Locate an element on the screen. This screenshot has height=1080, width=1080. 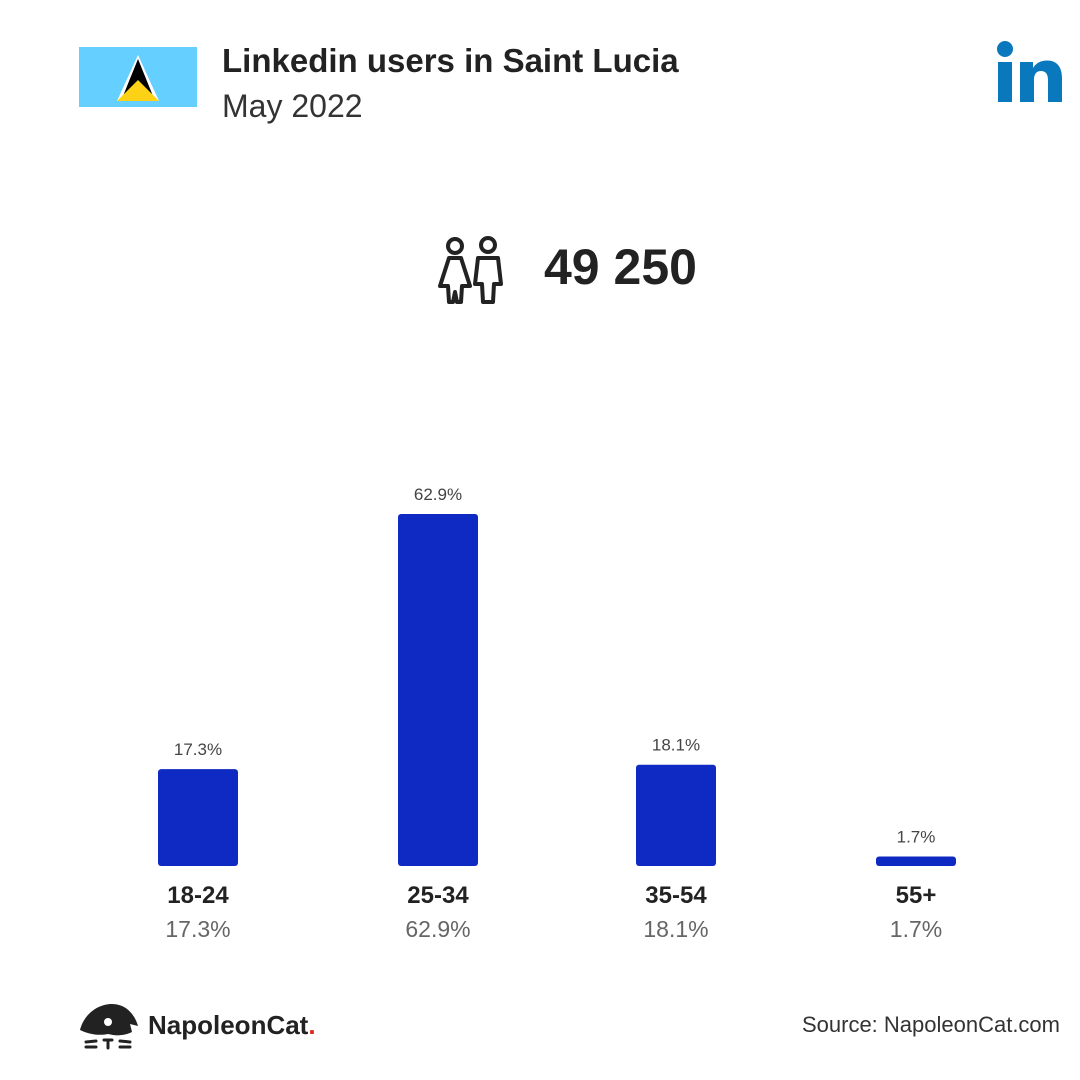
linkedin-logo-icon is located at coordinates (1029, 71).